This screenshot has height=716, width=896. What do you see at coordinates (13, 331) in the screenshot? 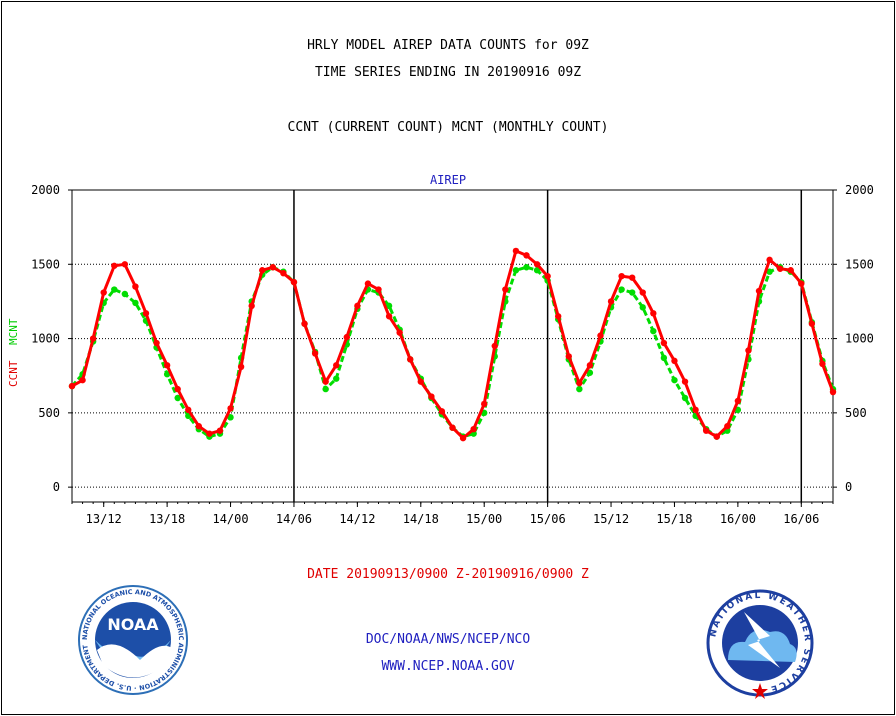
I see `y-axis-label-mcnt: MCNT` at bounding box center [13, 331].